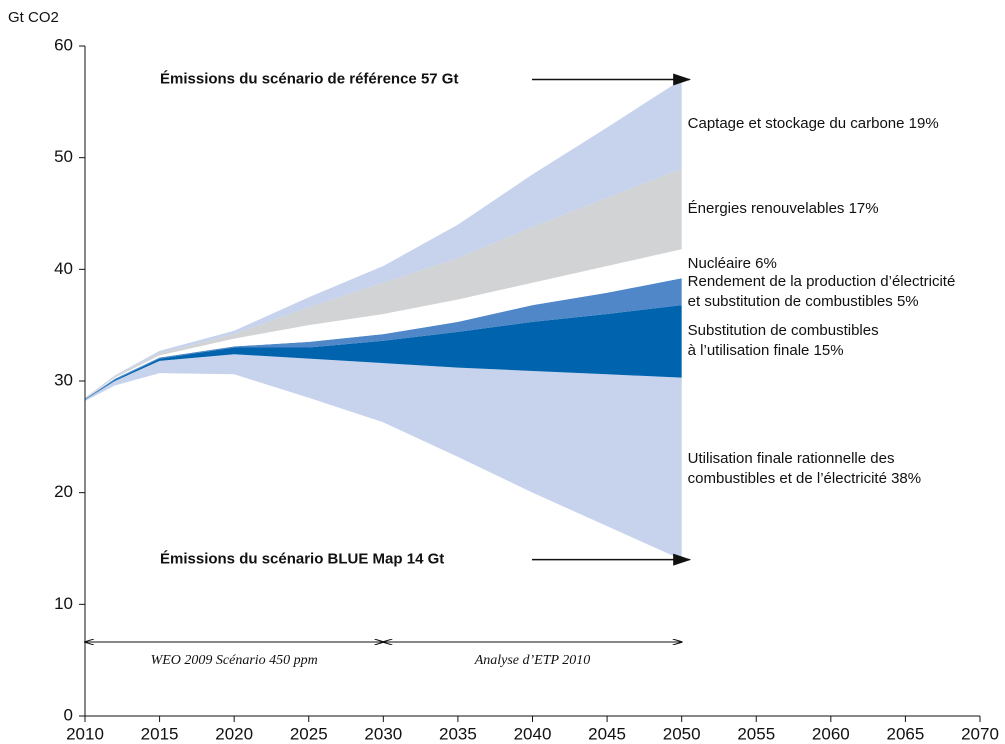 Image resolution: width=1005 pixels, height=744 pixels. What do you see at coordinates (68, 714) in the screenshot?
I see `y-tick-label: 0` at bounding box center [68, 714].